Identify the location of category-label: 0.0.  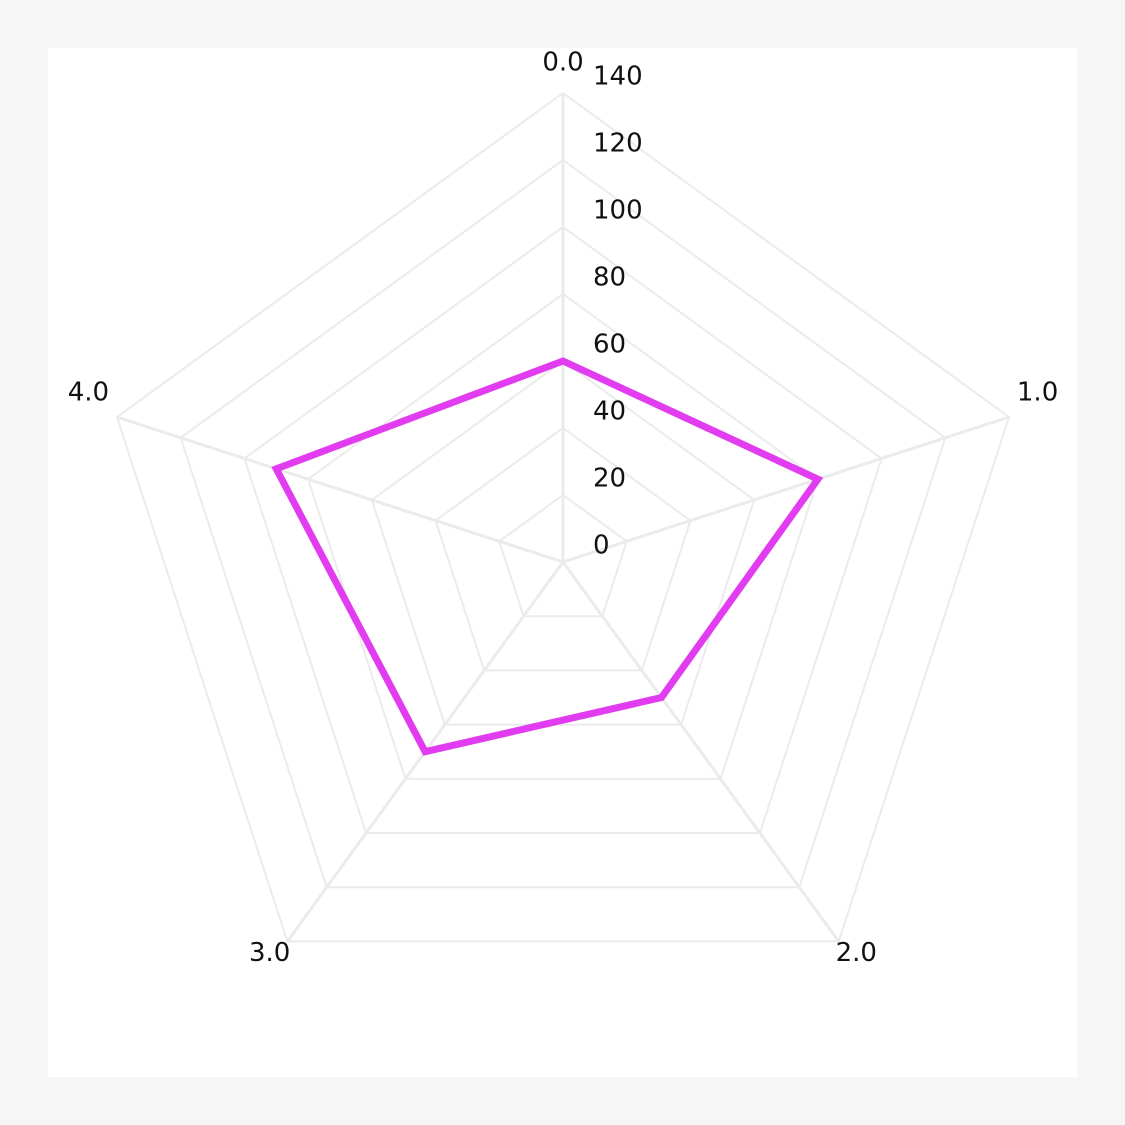
(562, 63).